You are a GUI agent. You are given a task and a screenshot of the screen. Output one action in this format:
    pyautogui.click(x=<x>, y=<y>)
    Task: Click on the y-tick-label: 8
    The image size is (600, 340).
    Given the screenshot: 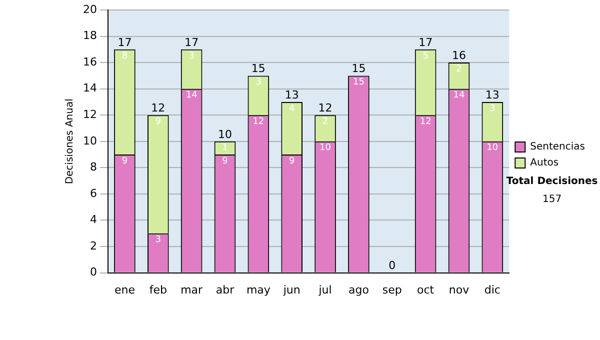 What is the action you would take?
    pyautogui.click(x=93, y=167)
    